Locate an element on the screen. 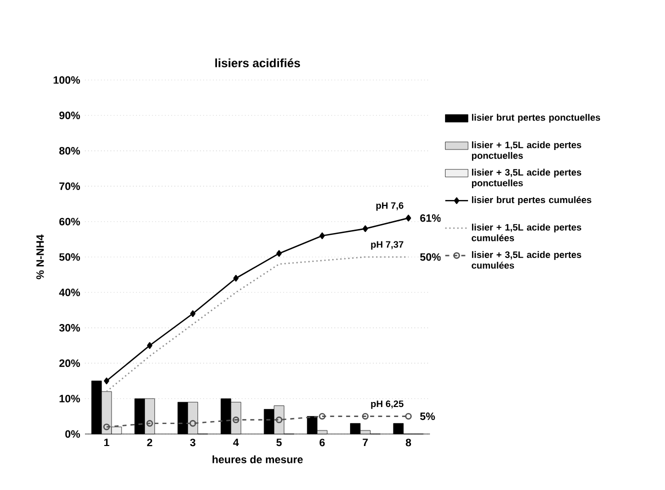  legend-label: lisier brut pertes ponctuelles is located at coordinates (536, 118).